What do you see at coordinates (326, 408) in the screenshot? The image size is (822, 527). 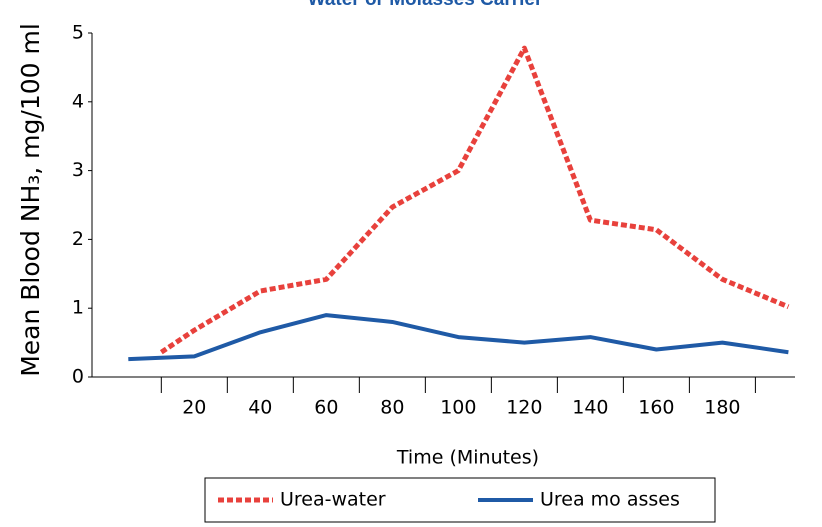 I see `x-tick-label: 60` at bounding box center [326, 408].